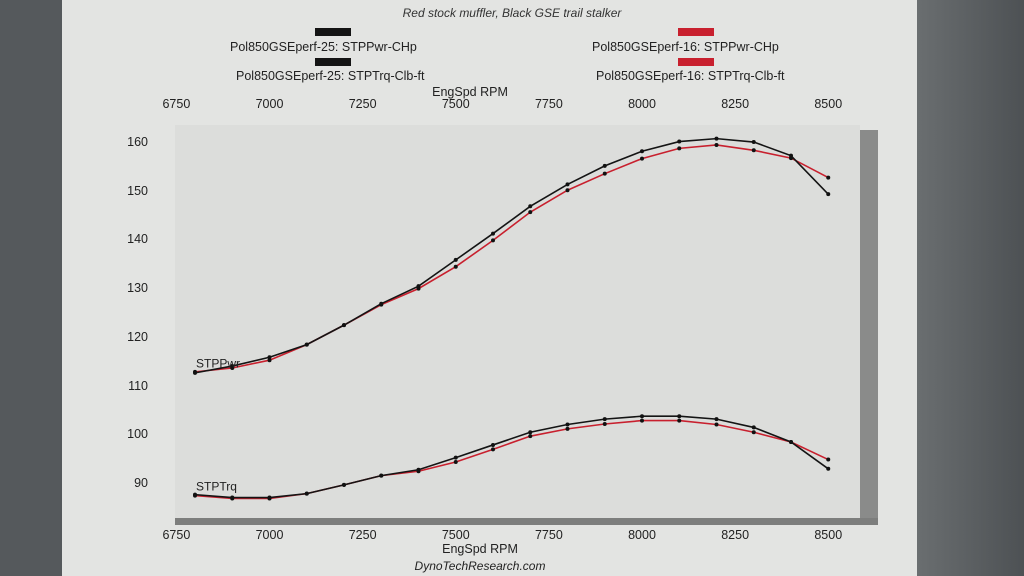 The image size is (1024, 576). I want to click on y-tick-label: 100, so click(137, 434).